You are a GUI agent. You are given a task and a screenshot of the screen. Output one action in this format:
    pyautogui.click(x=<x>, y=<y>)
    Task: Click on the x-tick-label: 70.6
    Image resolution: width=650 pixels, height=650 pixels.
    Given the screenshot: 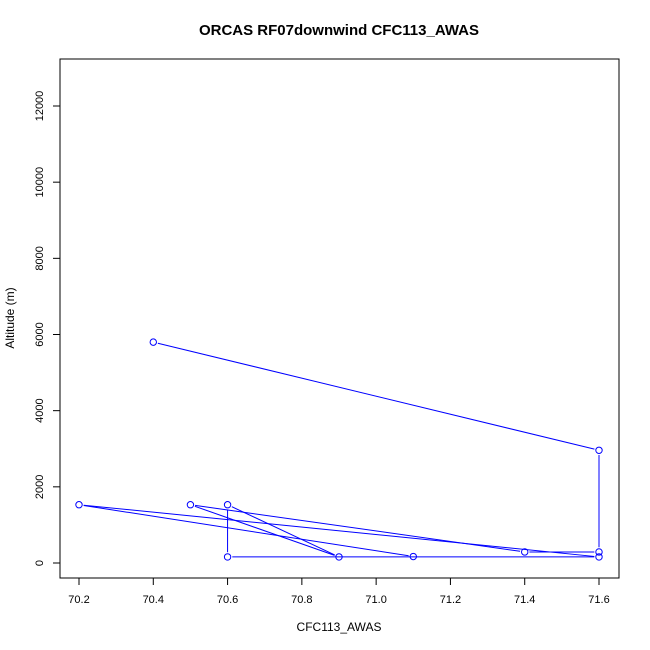 What is the action you would take?
    pyautogui.click(x=227, y=600)
    